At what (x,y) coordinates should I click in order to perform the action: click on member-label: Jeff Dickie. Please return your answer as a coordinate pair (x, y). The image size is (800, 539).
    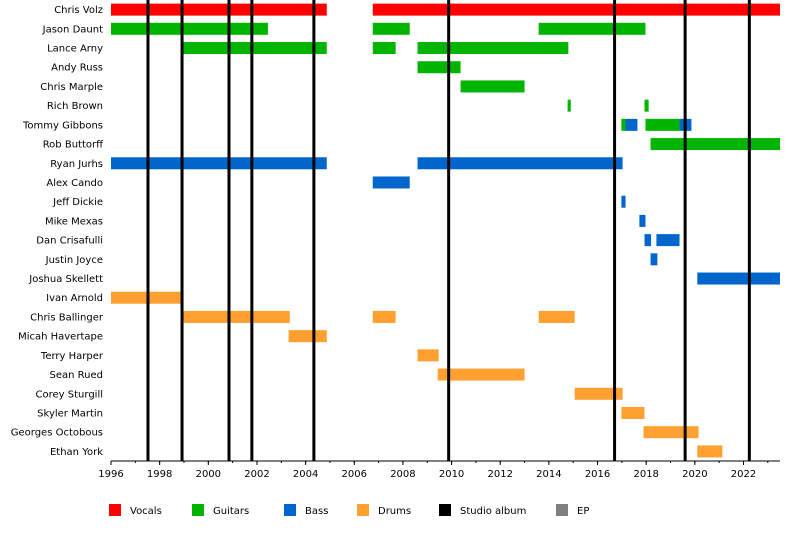
    Looking at the image, I should click on (77, 202).